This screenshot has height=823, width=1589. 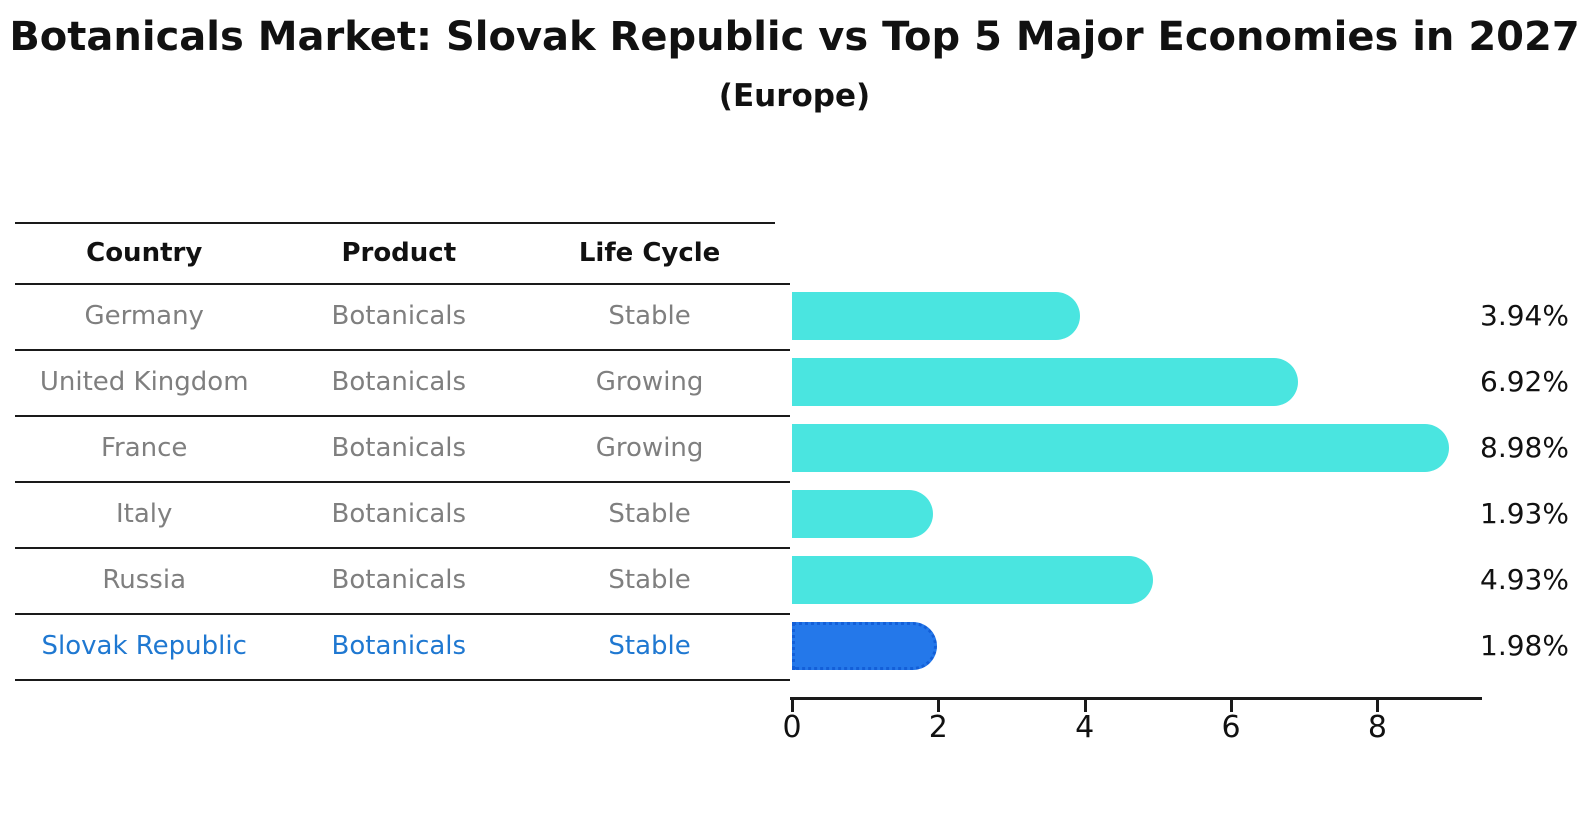 I want to click on value-label: 3.94%, so click(x=1524, y=315).